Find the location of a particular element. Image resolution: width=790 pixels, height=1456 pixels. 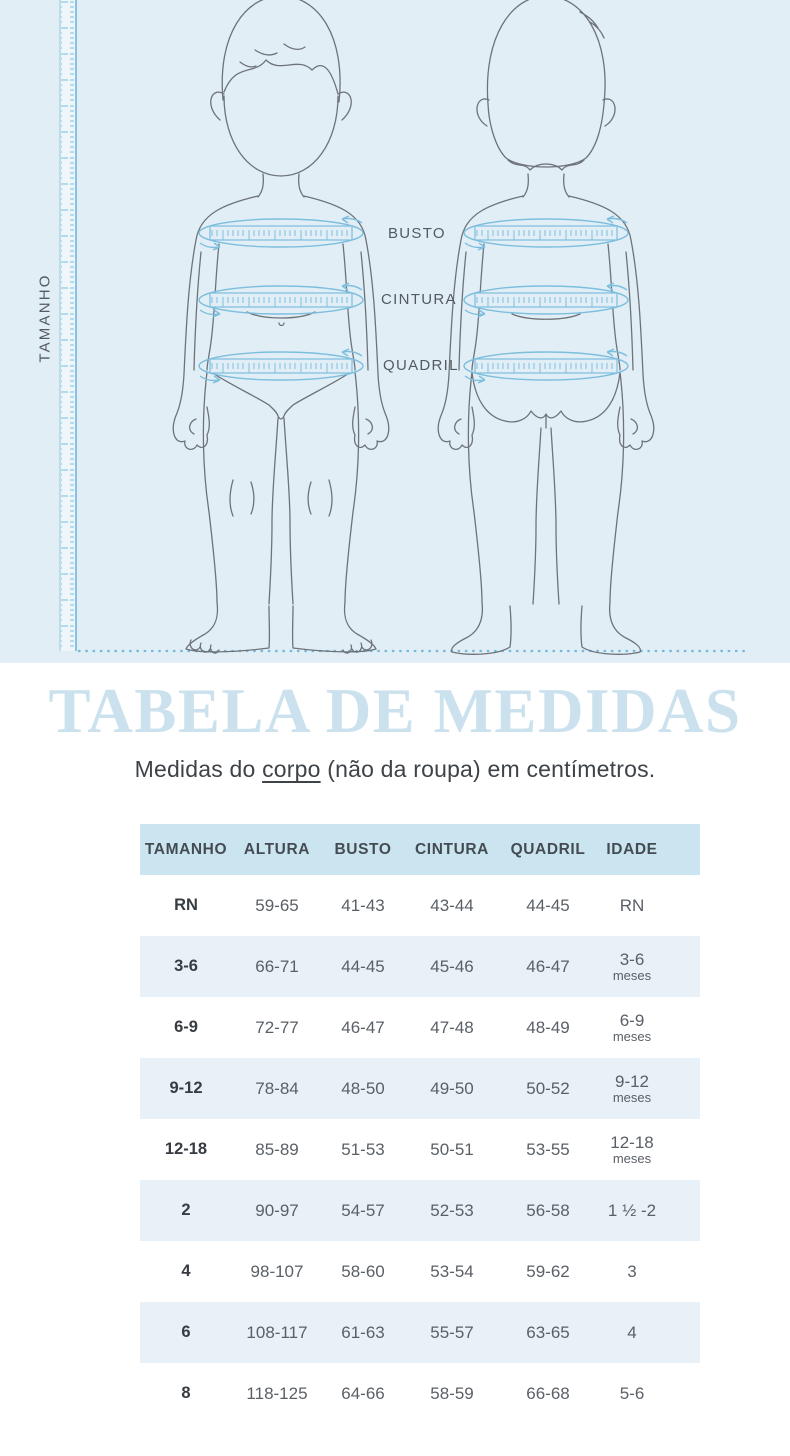

cell-size: 2 is located at coordinates (186, 1211).